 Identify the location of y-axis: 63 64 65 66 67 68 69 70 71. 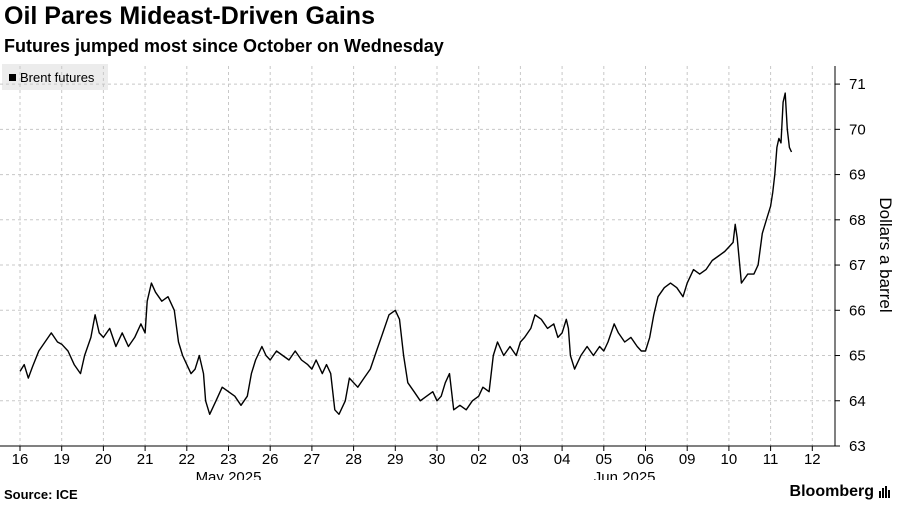
(850, 265).